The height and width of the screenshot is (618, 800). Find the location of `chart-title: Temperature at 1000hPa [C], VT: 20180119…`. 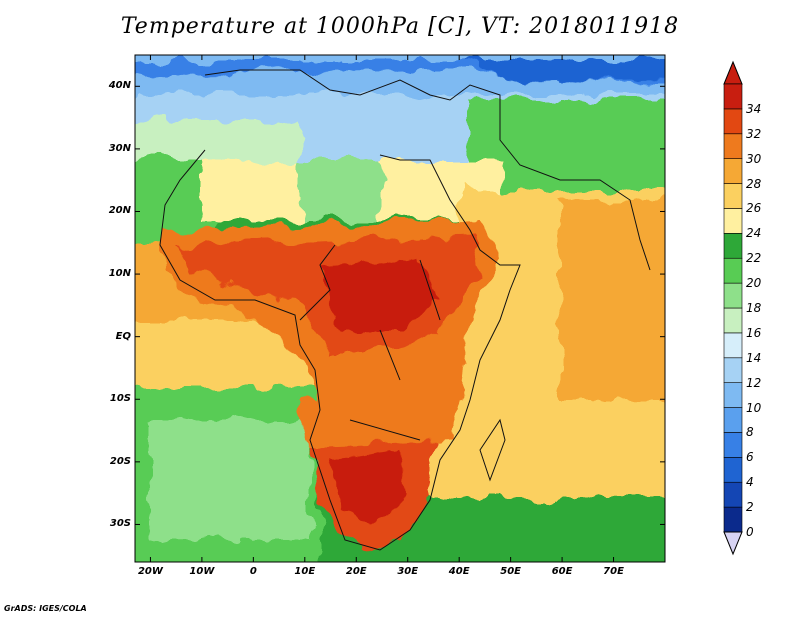

chart-title: Temperature at 1000hPa [C], VT: 20180119… is located at coordinates (400, 26).